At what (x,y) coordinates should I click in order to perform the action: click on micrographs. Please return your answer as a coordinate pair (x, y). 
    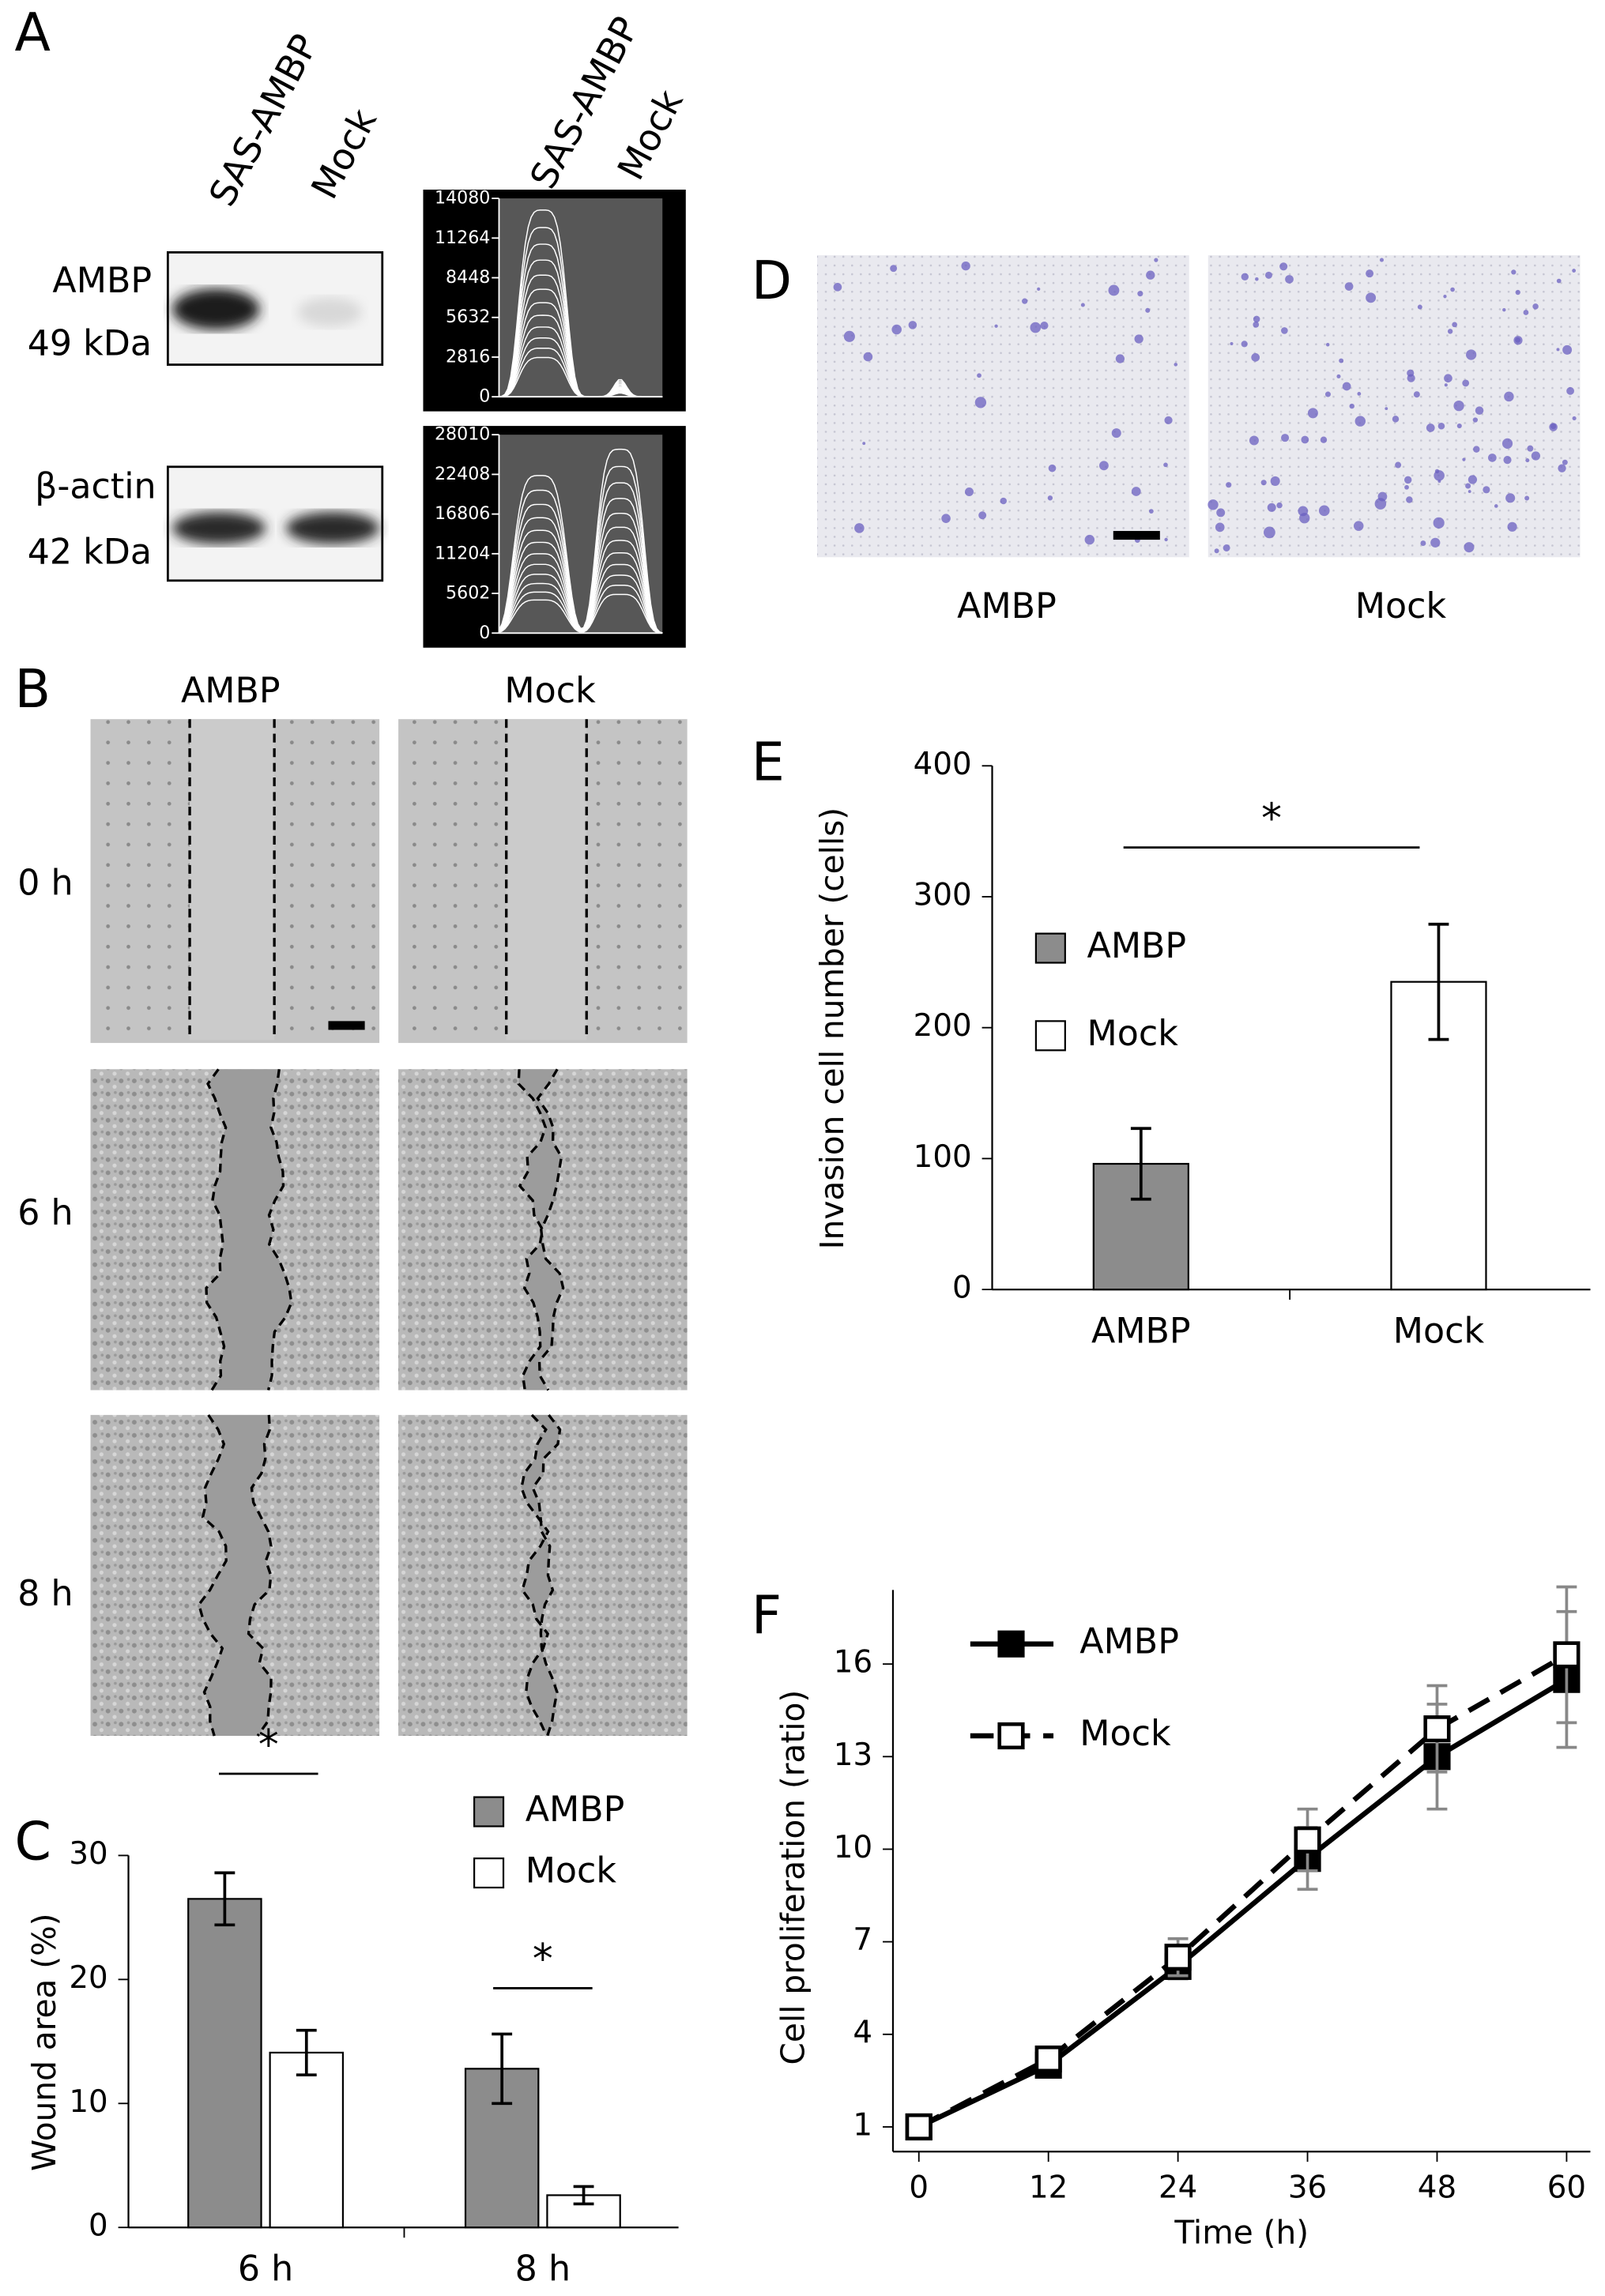
    Looking at the image, I should click on (1198, 406).